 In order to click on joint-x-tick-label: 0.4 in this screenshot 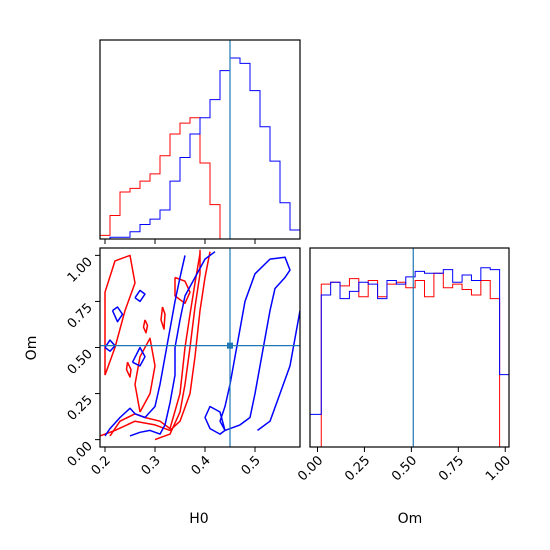, I will do `click(201, 465)`.